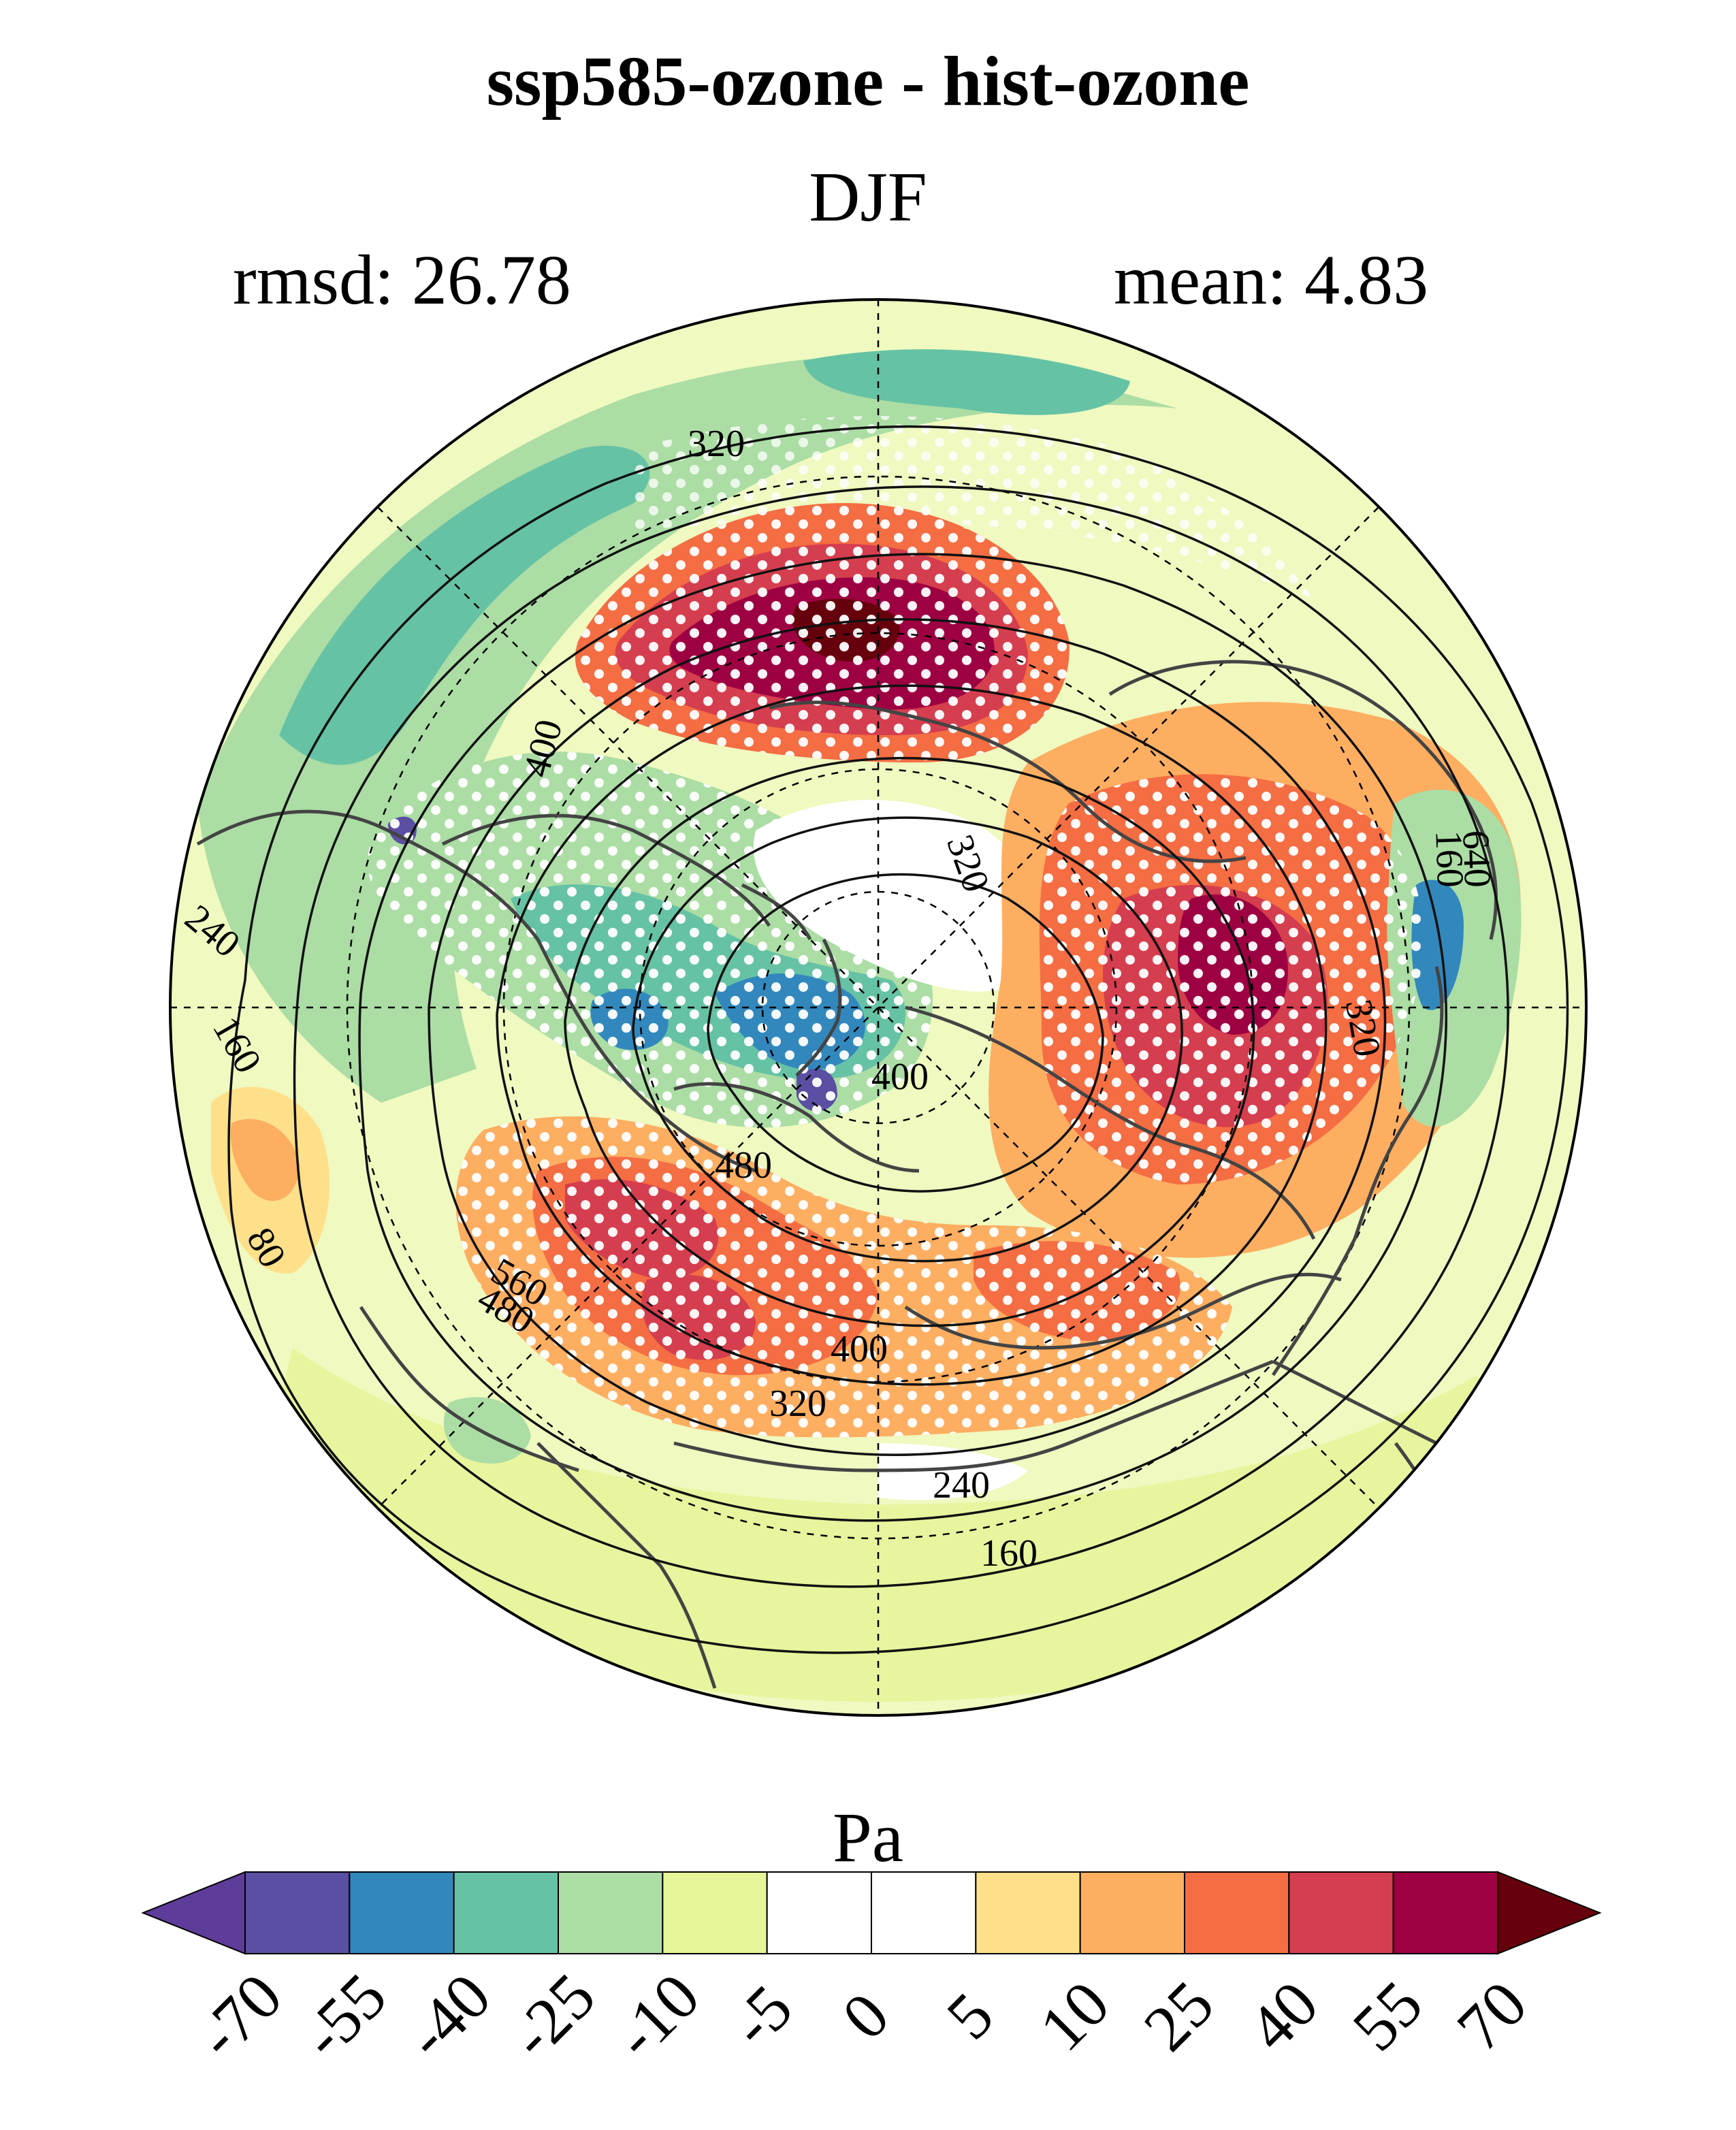 This screenshot has width=1736, height=2130. I want to click on colorbar-tick-label: 25, so click(1178, 2016).